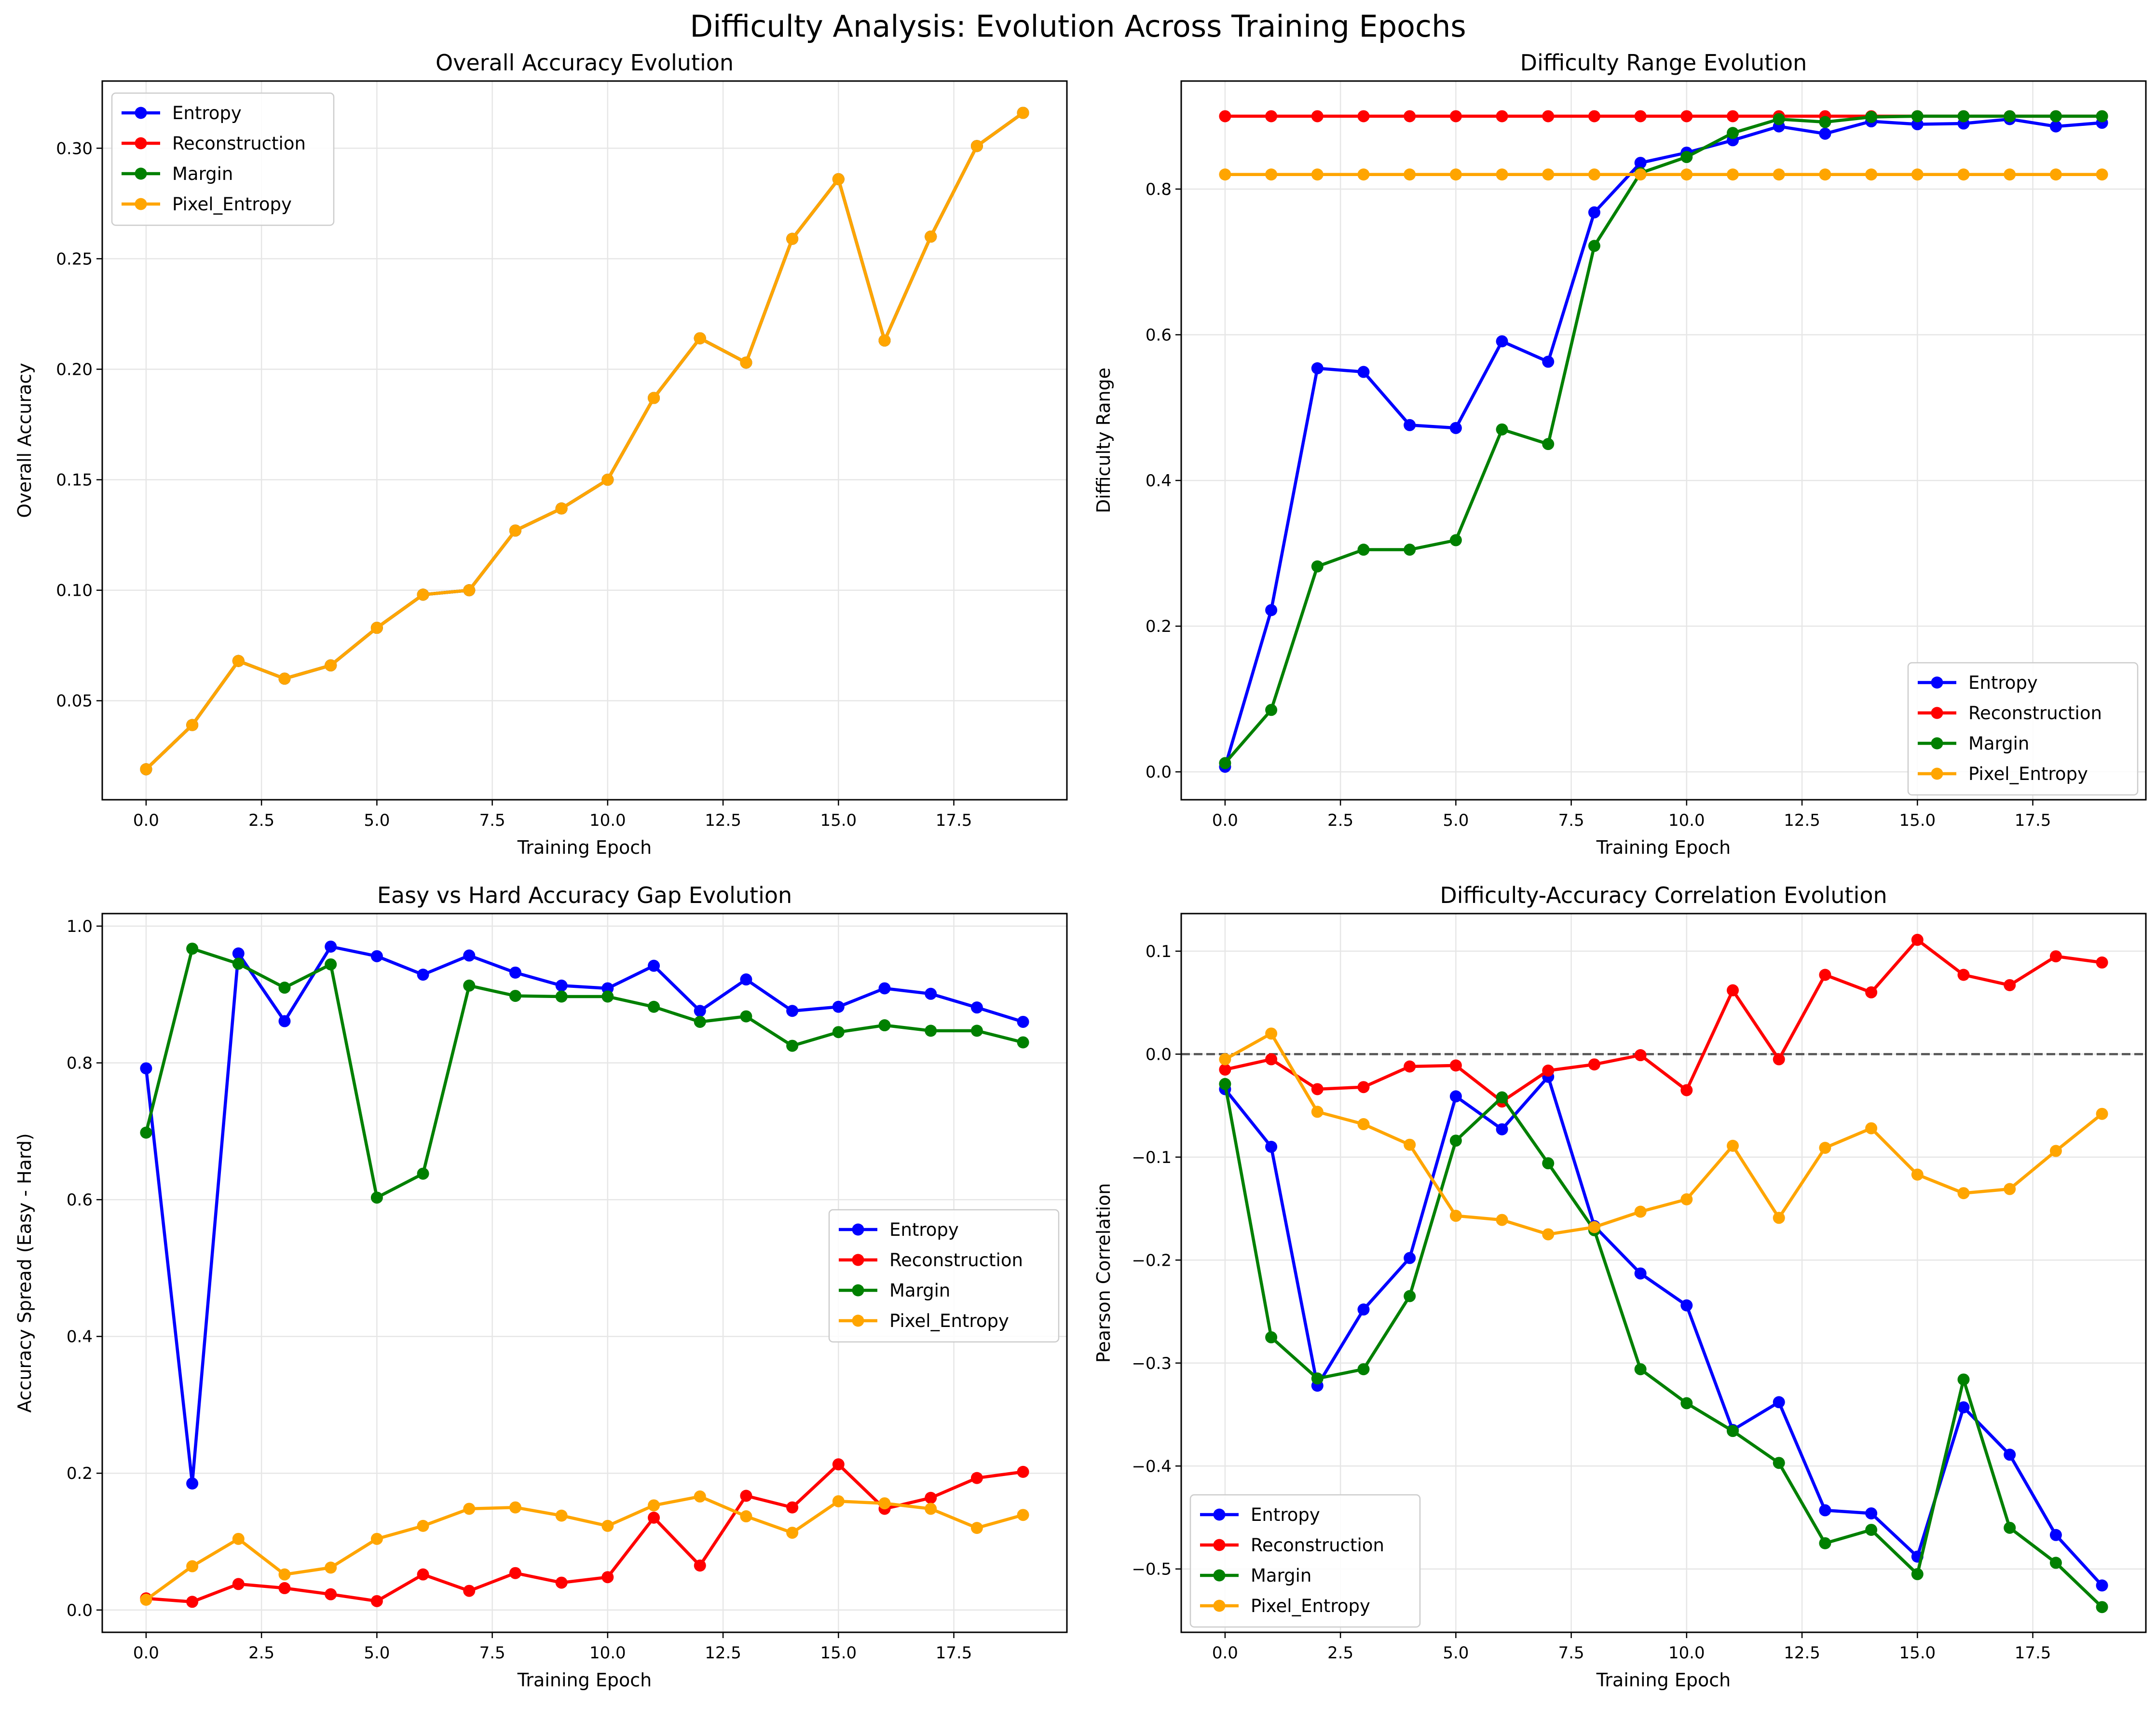  Describe the element at coordinates (74, 480) in the screenshot. I see `y-tick-label: 0.15` at that location.